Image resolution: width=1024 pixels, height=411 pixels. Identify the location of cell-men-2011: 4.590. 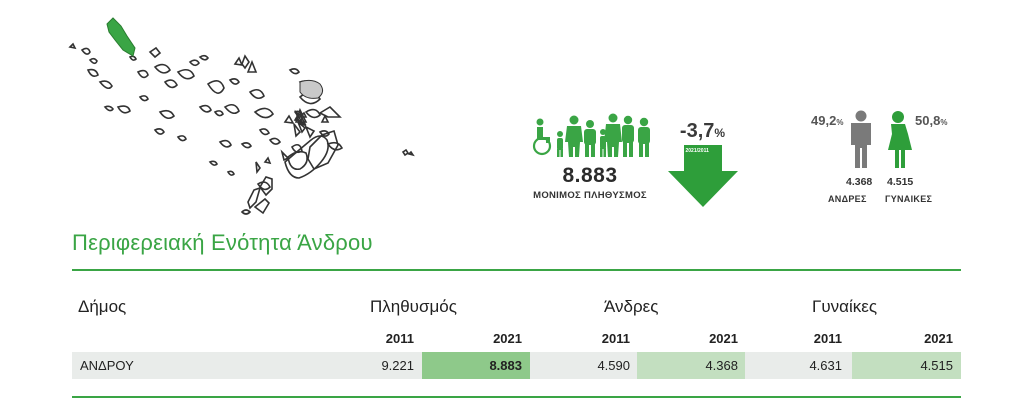
(613, 365).